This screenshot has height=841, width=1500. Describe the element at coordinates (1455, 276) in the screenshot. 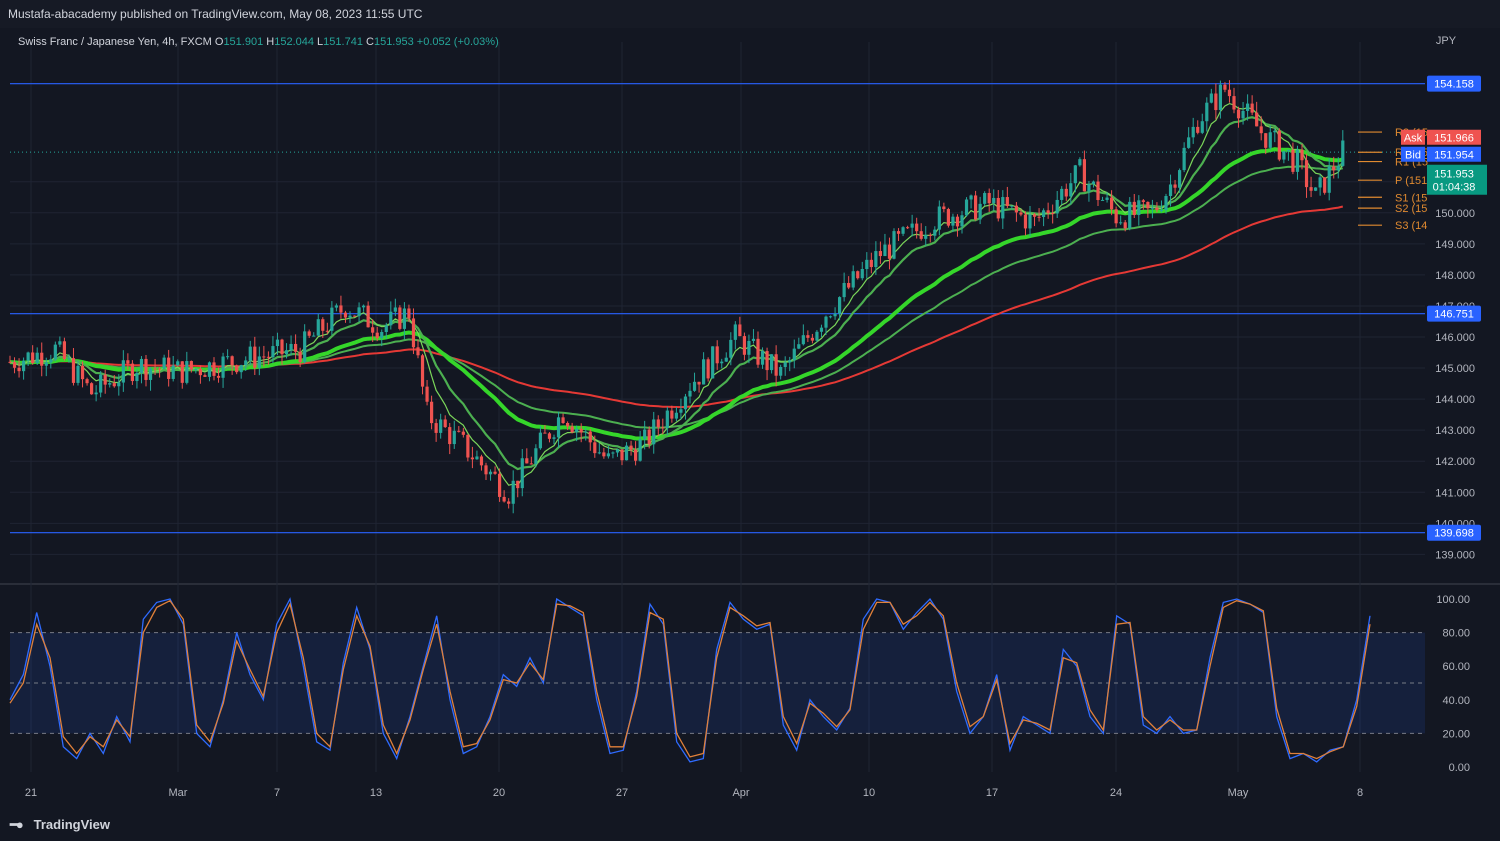

I see `price-tick-label: 148.000` at that location.